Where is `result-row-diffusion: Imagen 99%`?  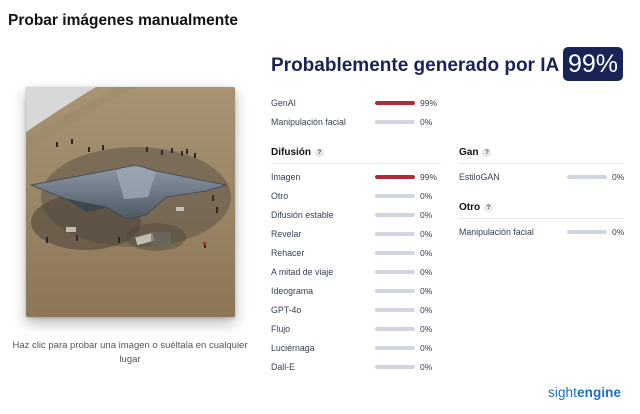 result-row-diffusion: Imagen 99% is located at coordinates (356, 177).